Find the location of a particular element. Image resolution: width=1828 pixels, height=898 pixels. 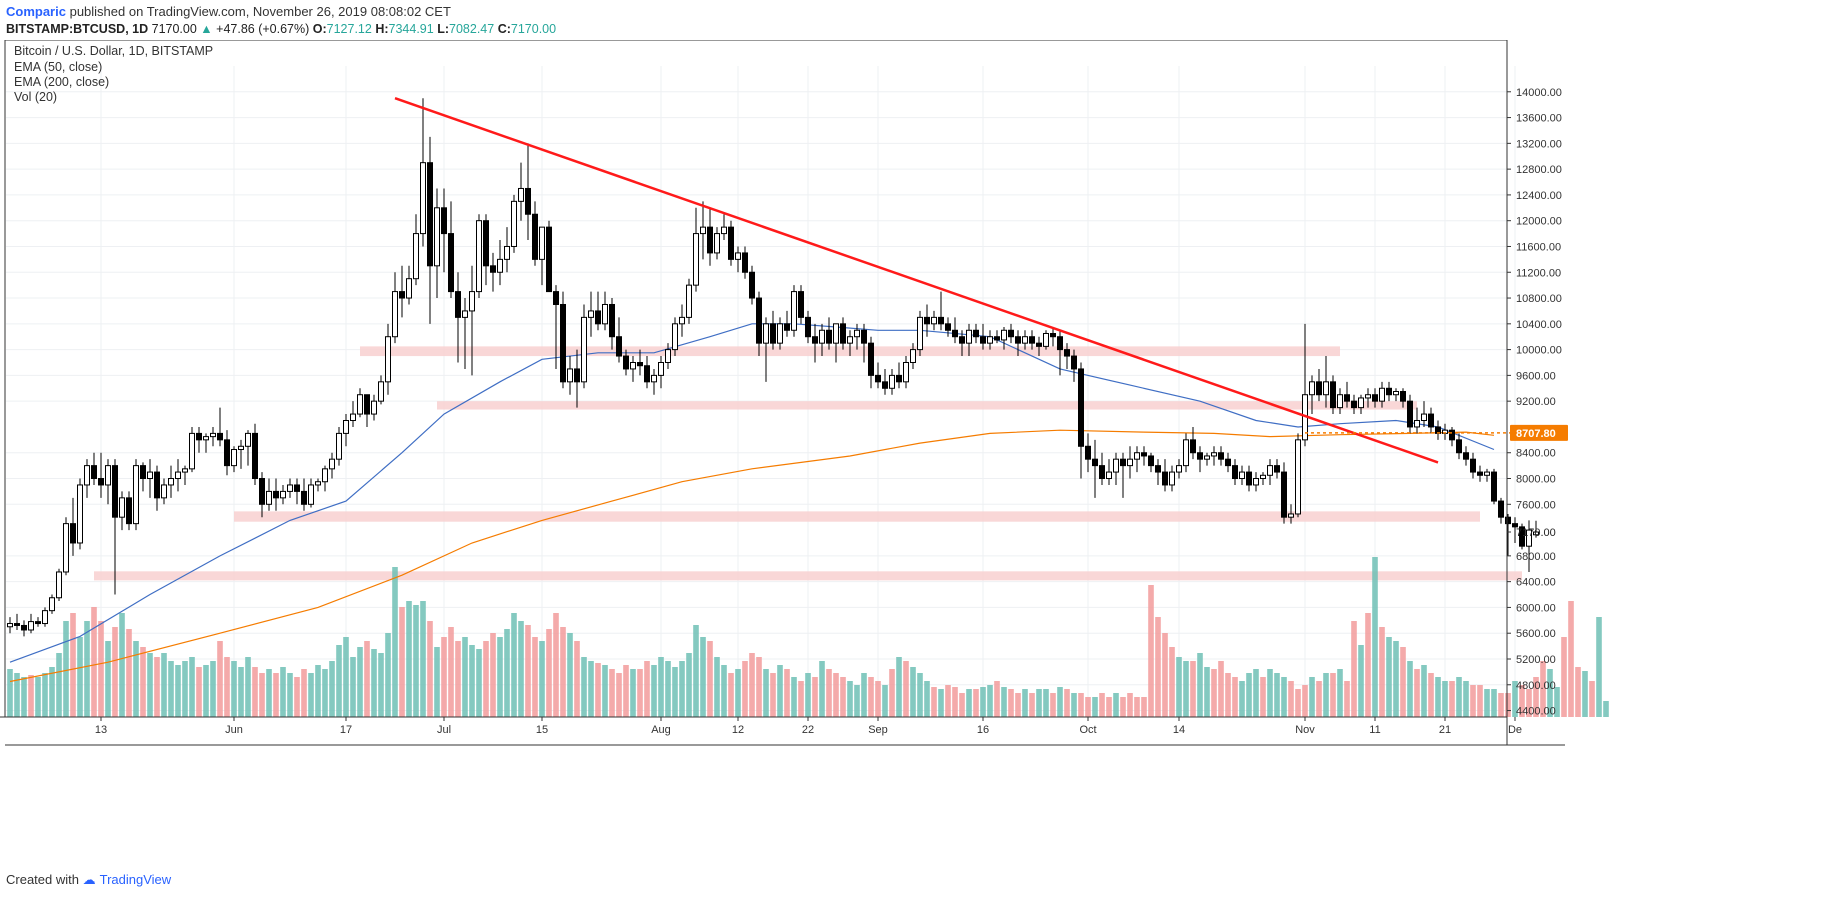

time-tick-label: De is located at coordinates (1515, 730).